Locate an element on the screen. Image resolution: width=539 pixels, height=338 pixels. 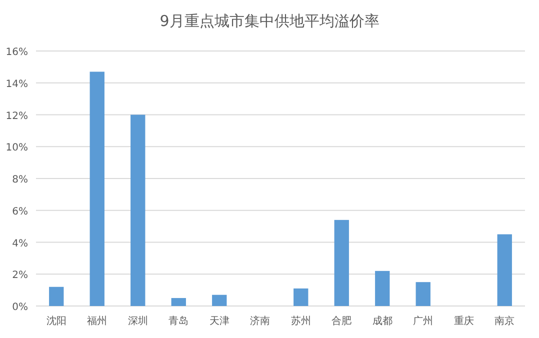
x-tick-label: 广州 is located at coordinates (423, 321).